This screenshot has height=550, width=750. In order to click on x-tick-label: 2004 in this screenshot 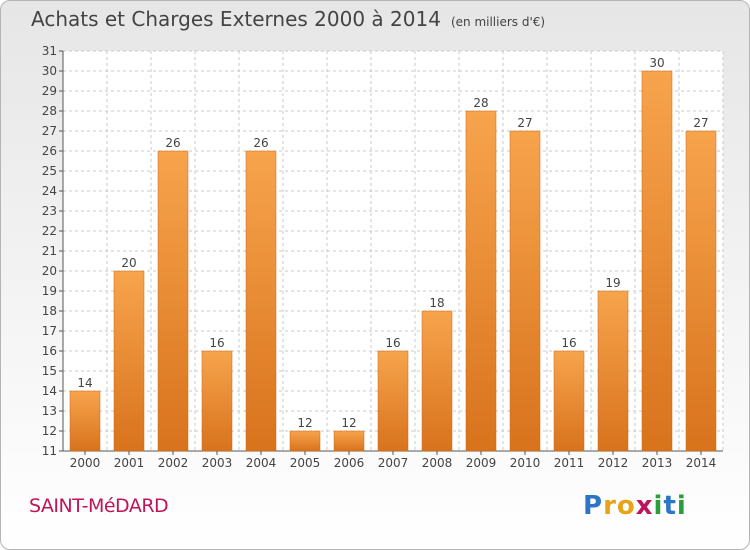, I will do `click(261, 463)`.